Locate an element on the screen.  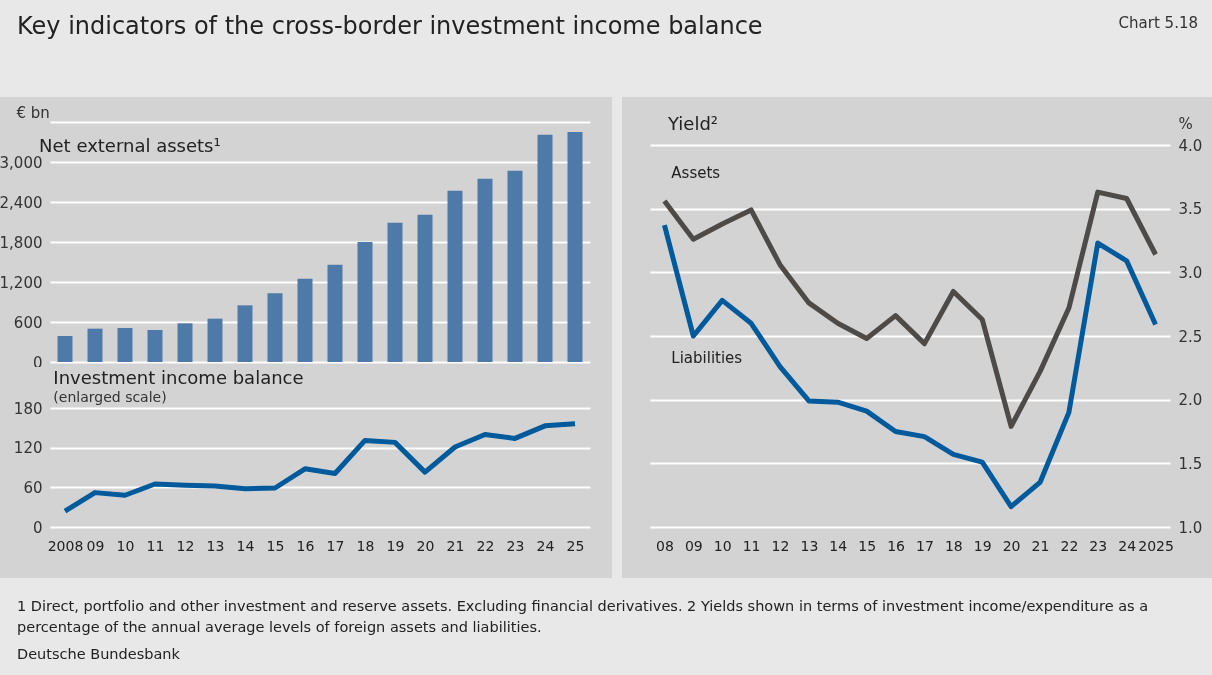
y-tick-label: 3,000 is located at coordinates (21, 162).